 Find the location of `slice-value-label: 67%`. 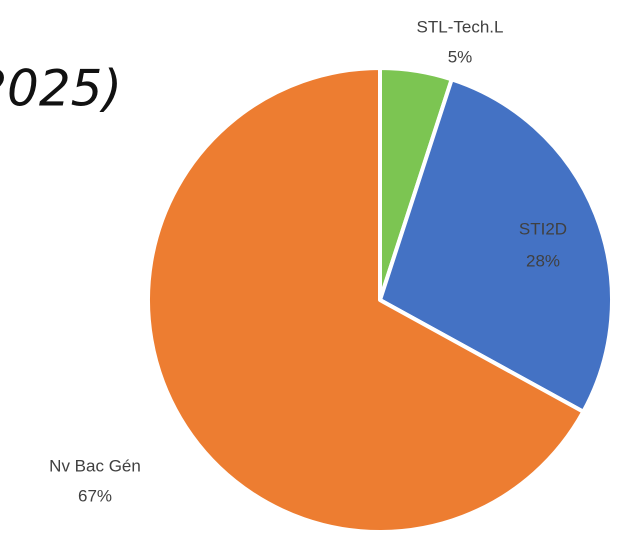

slice-value-label: 67% is located at coordinates (95, 495).